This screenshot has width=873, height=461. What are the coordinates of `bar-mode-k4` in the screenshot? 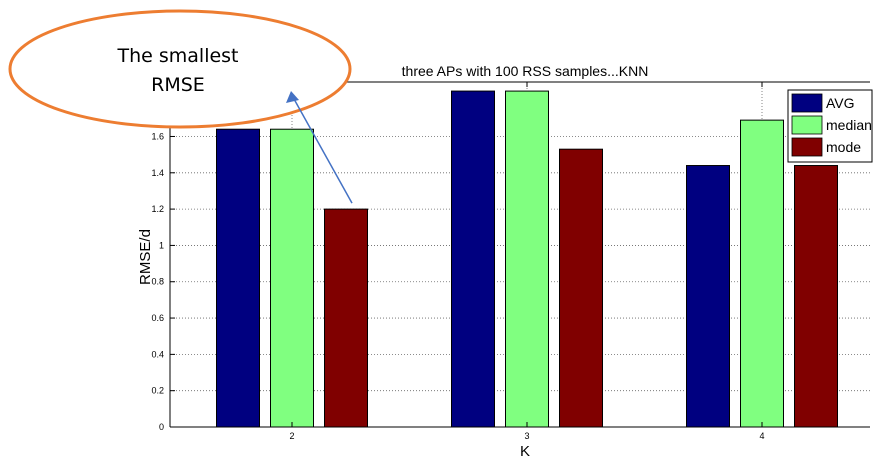 It's located at (816, 296).